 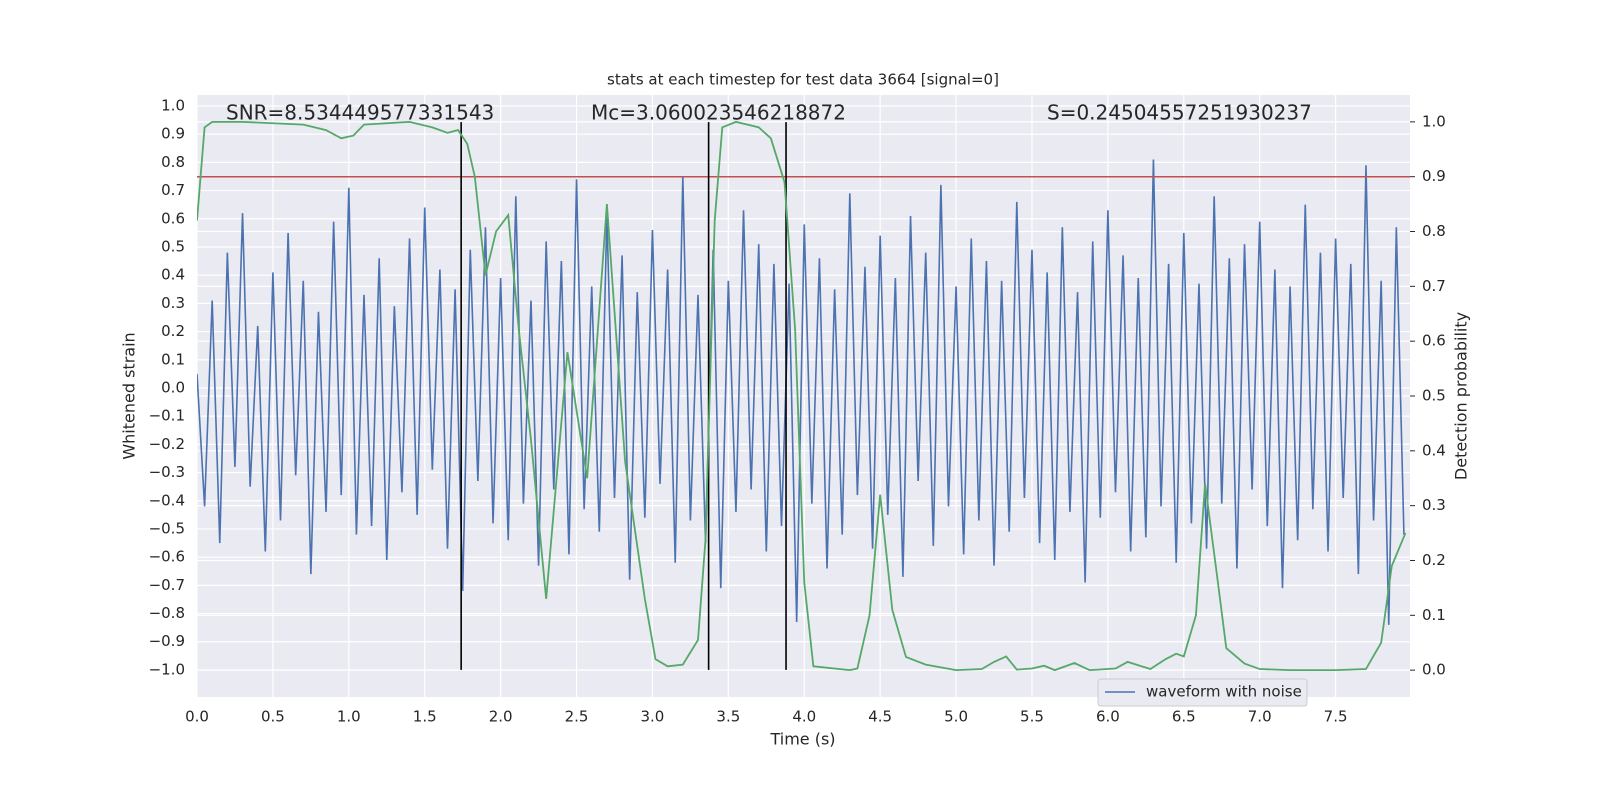 I want to click on x-tick-label: 7.0, so click(x=1260, y=717).